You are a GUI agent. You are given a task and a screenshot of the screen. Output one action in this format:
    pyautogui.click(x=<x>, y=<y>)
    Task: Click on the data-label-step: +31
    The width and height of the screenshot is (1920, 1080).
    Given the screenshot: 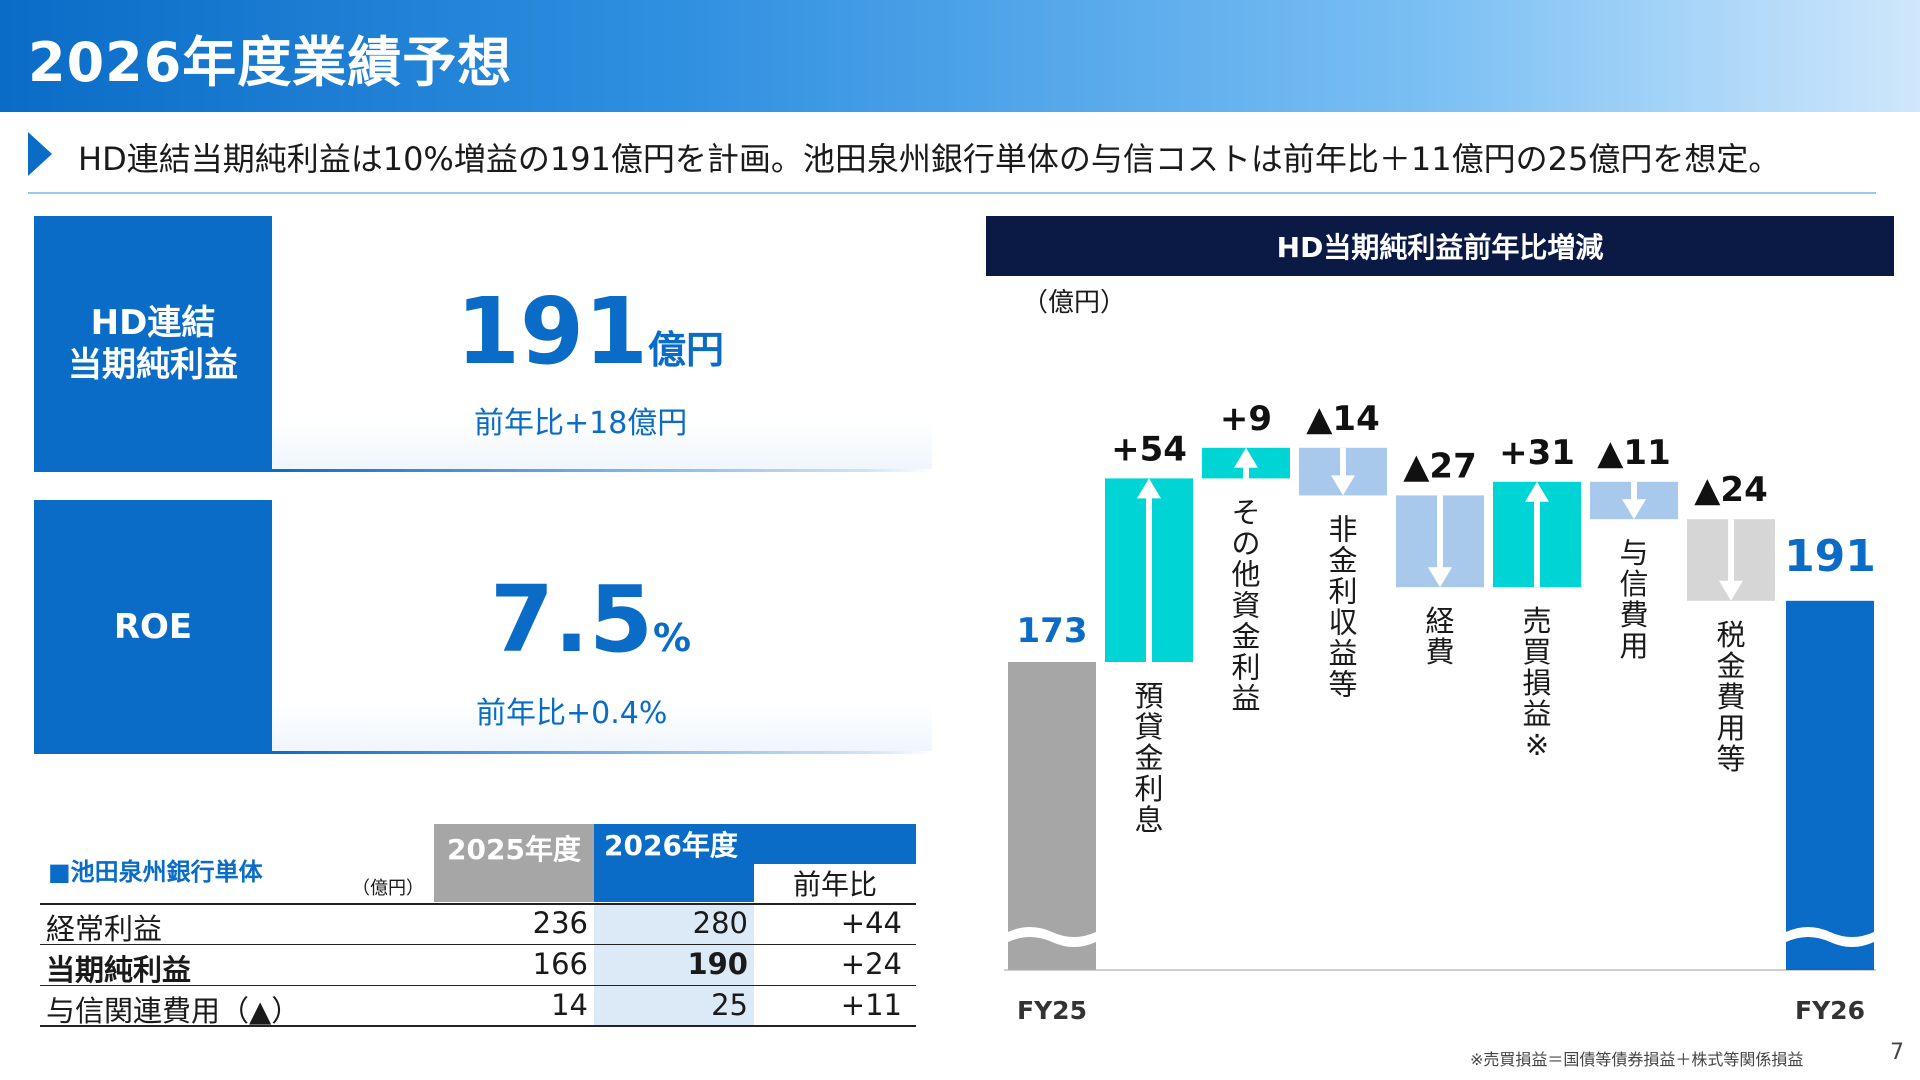 What is the action you would take?
    pyautogui.click(x=1537, y=453)
    